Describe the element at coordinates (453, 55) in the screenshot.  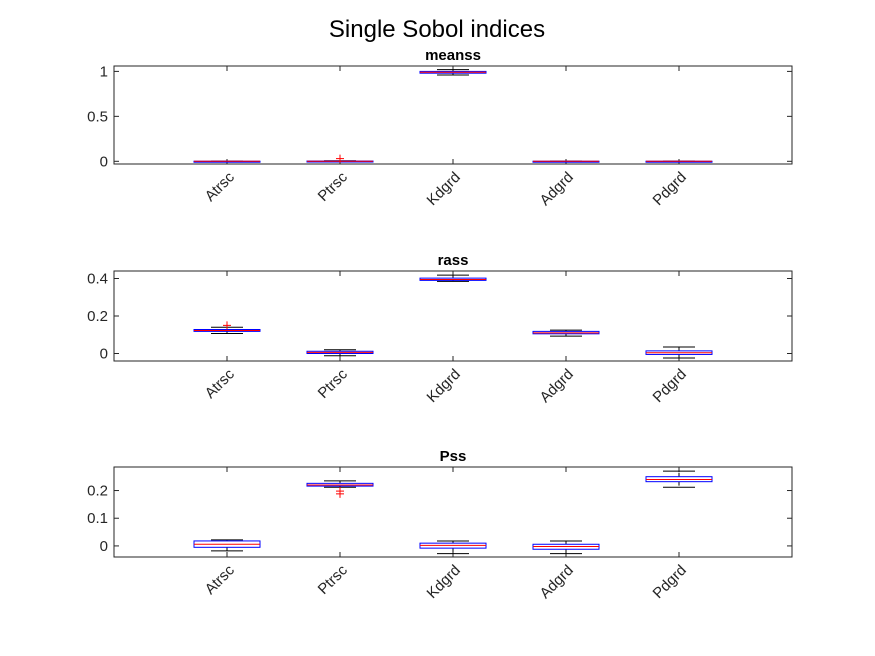
I see `subplot-title: meanss` at that location.